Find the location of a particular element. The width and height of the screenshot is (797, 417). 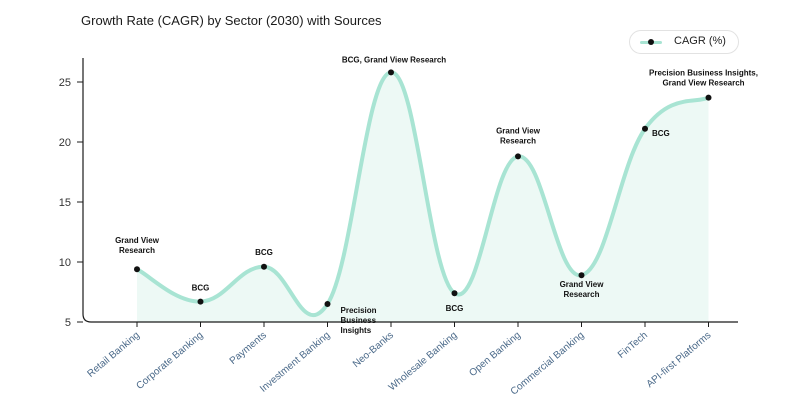

x-category-label: Wholesale Banking is located at coordinates (423, 361).